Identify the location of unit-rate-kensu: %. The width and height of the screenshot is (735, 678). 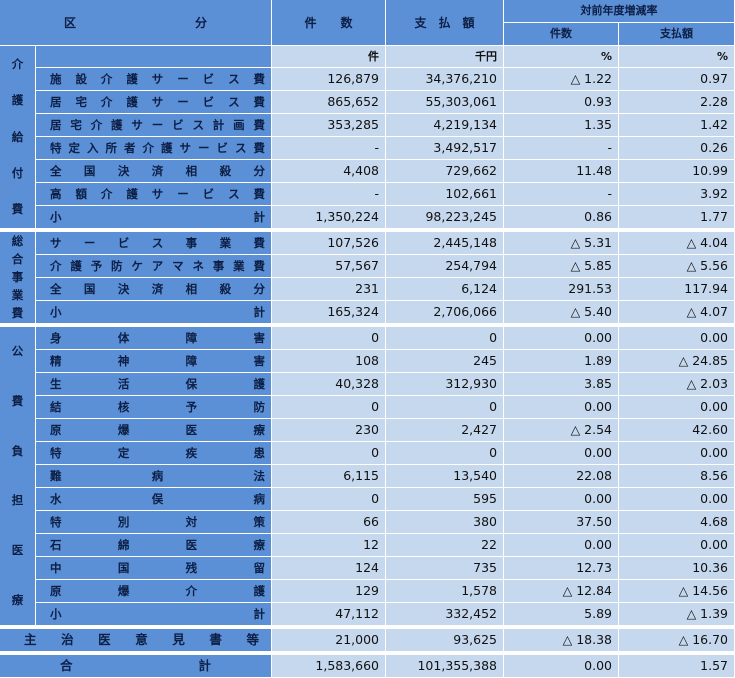
(562, 57).